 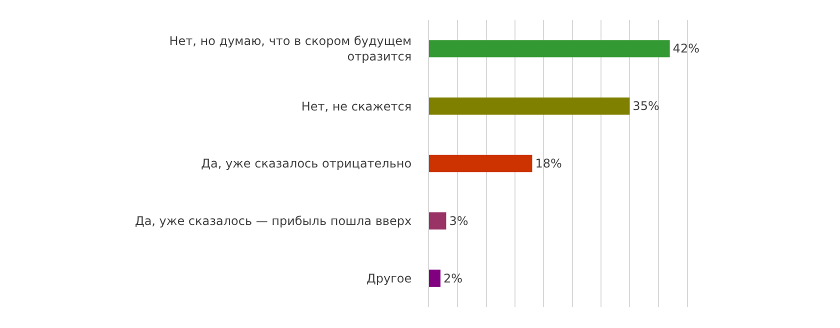 I want to click on y-tick-label: Другое, so click(x=389, y=279).